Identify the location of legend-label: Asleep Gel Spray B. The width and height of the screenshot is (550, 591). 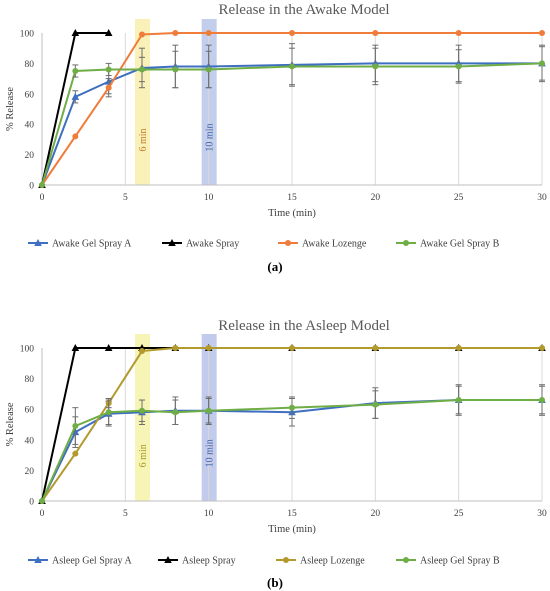
(460, 561).